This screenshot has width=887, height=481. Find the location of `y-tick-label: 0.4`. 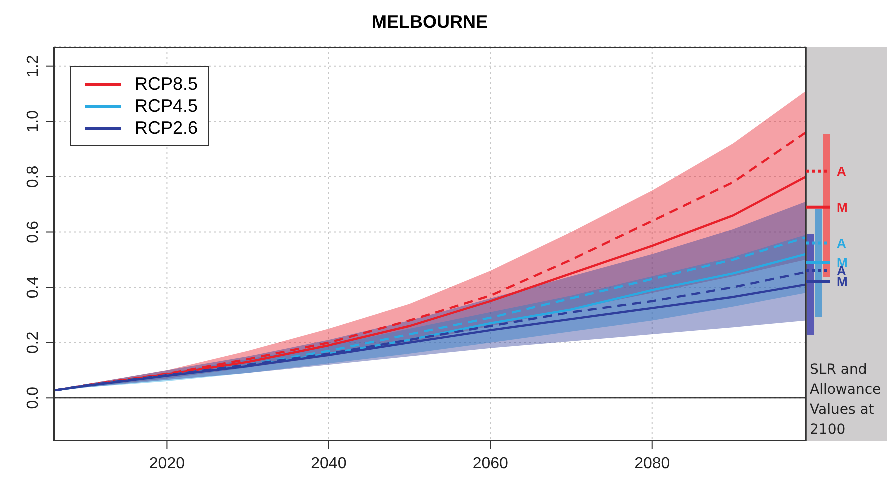

y-tick-label: 0.4 is located at coordinates (33, 287).